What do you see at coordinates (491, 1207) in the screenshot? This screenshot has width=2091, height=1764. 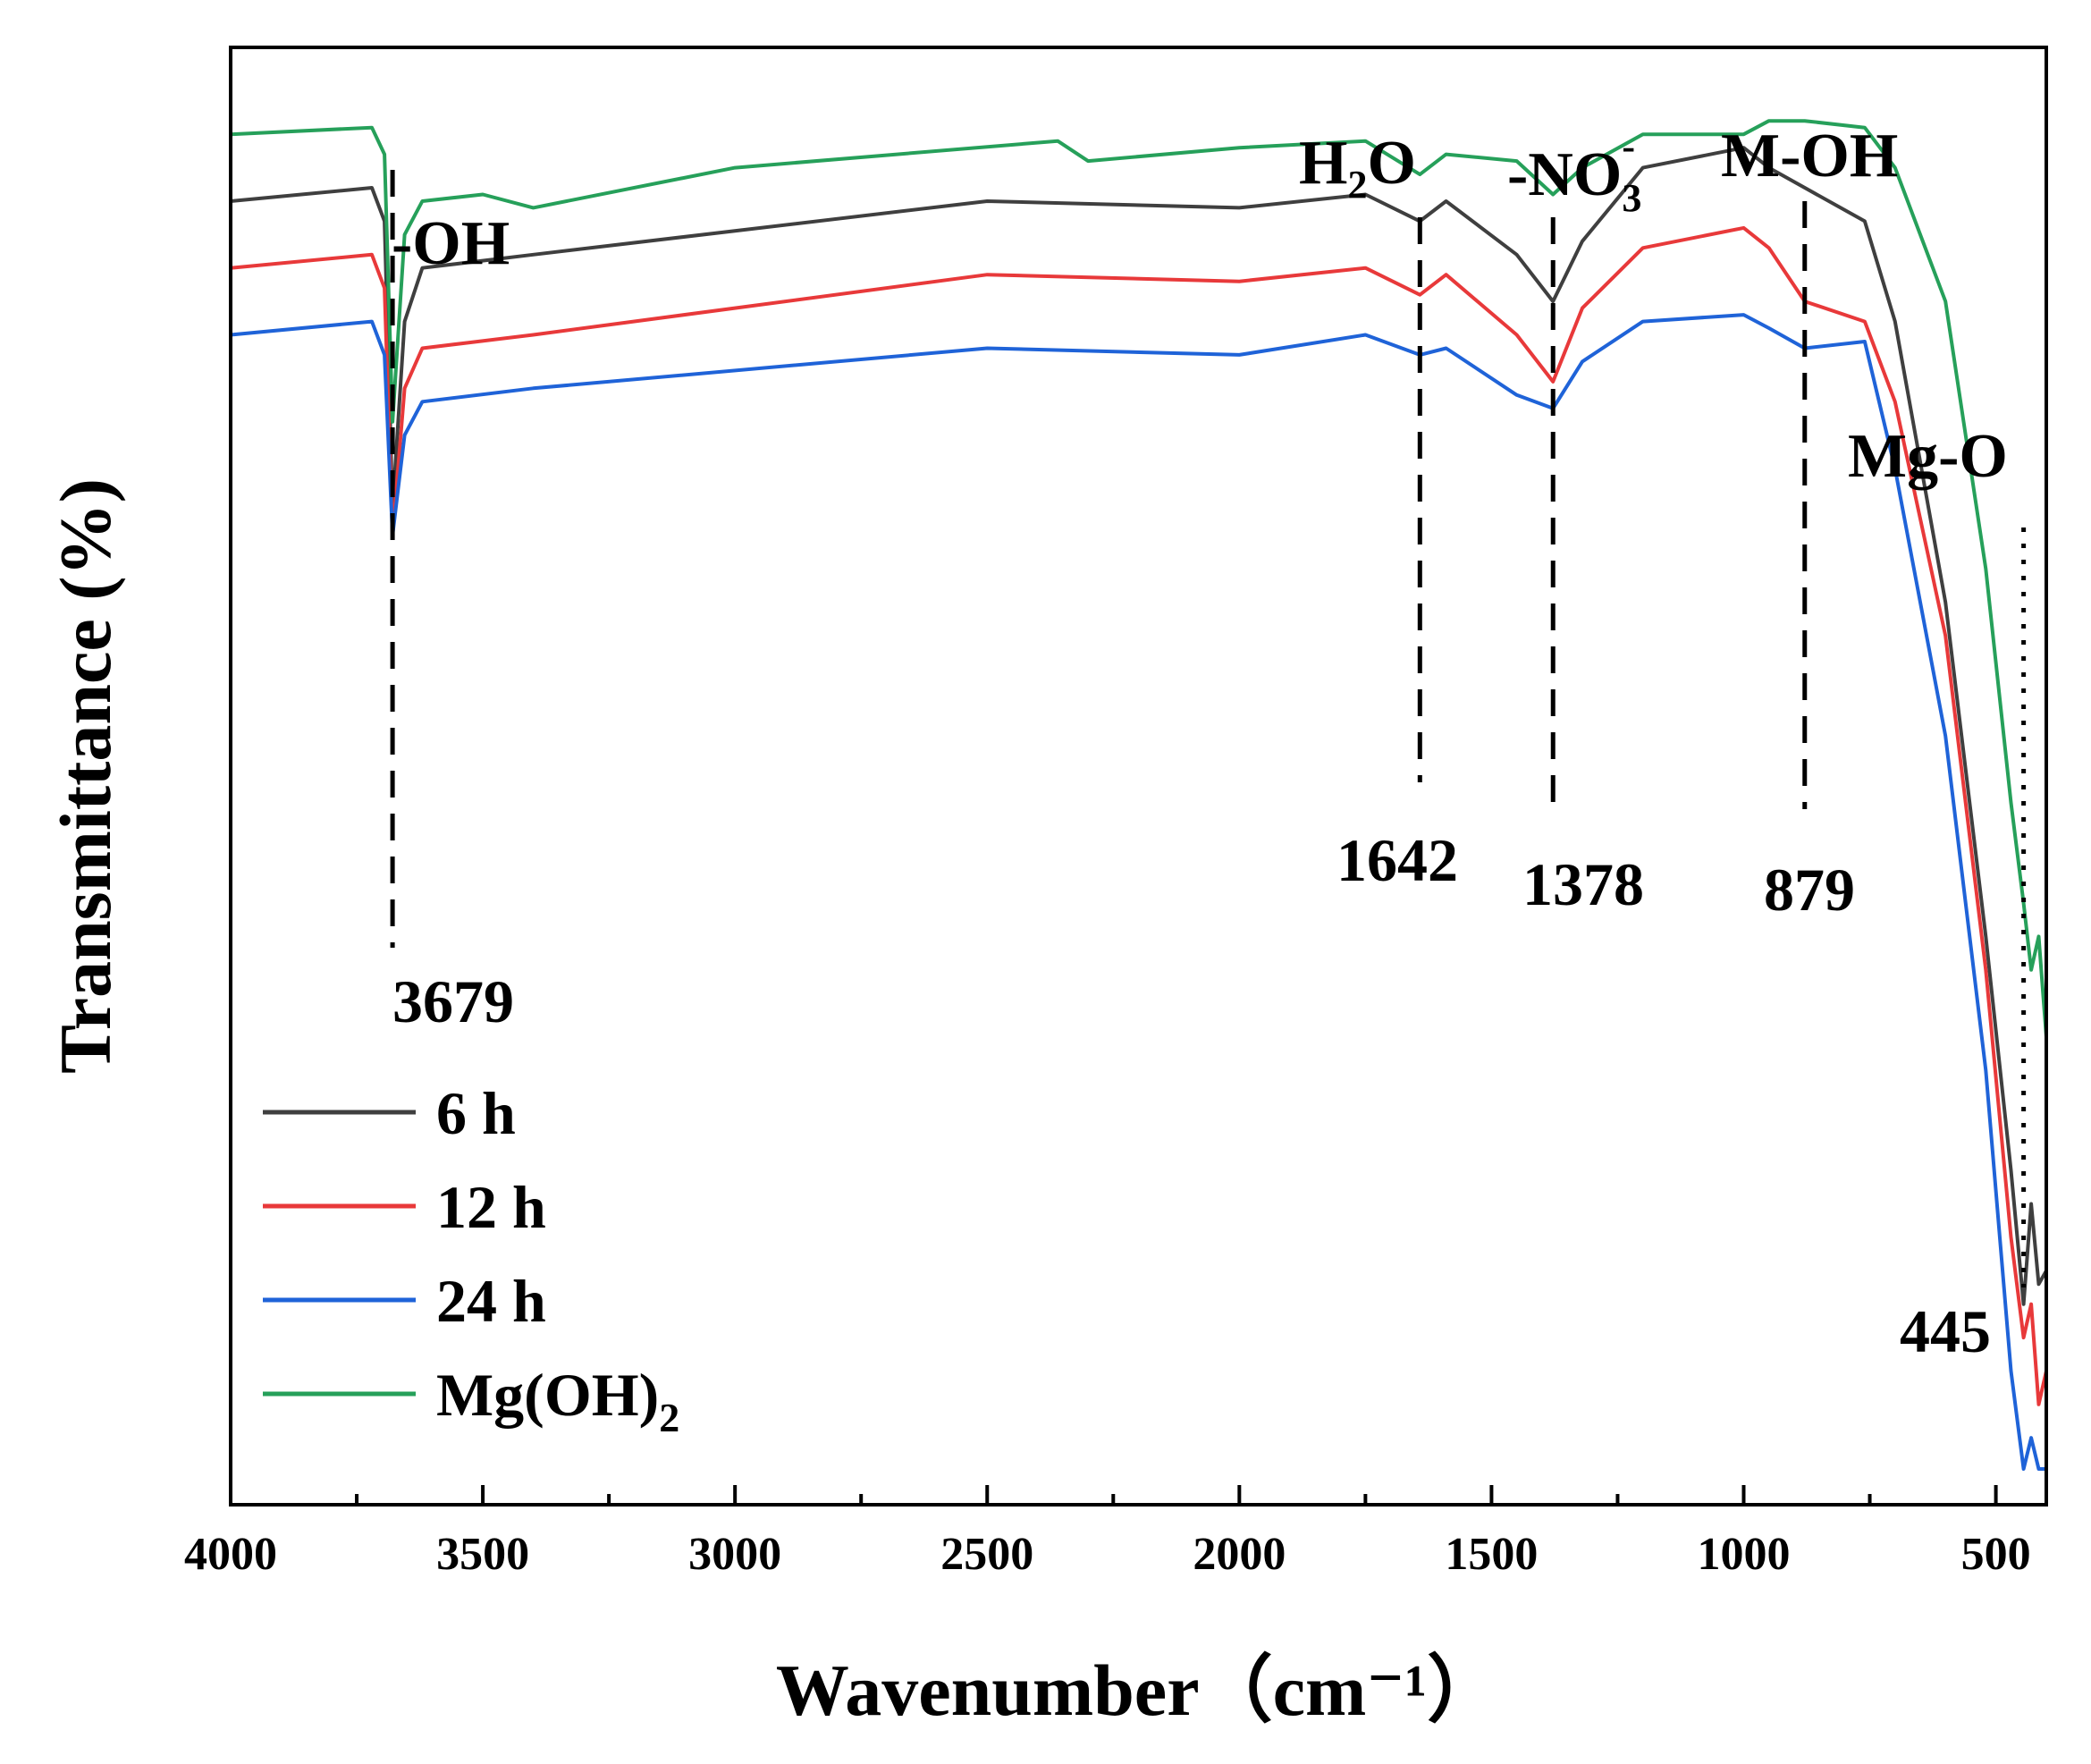 I see `legend-label-12h: 12 h` at bounding box center [491, 1207].